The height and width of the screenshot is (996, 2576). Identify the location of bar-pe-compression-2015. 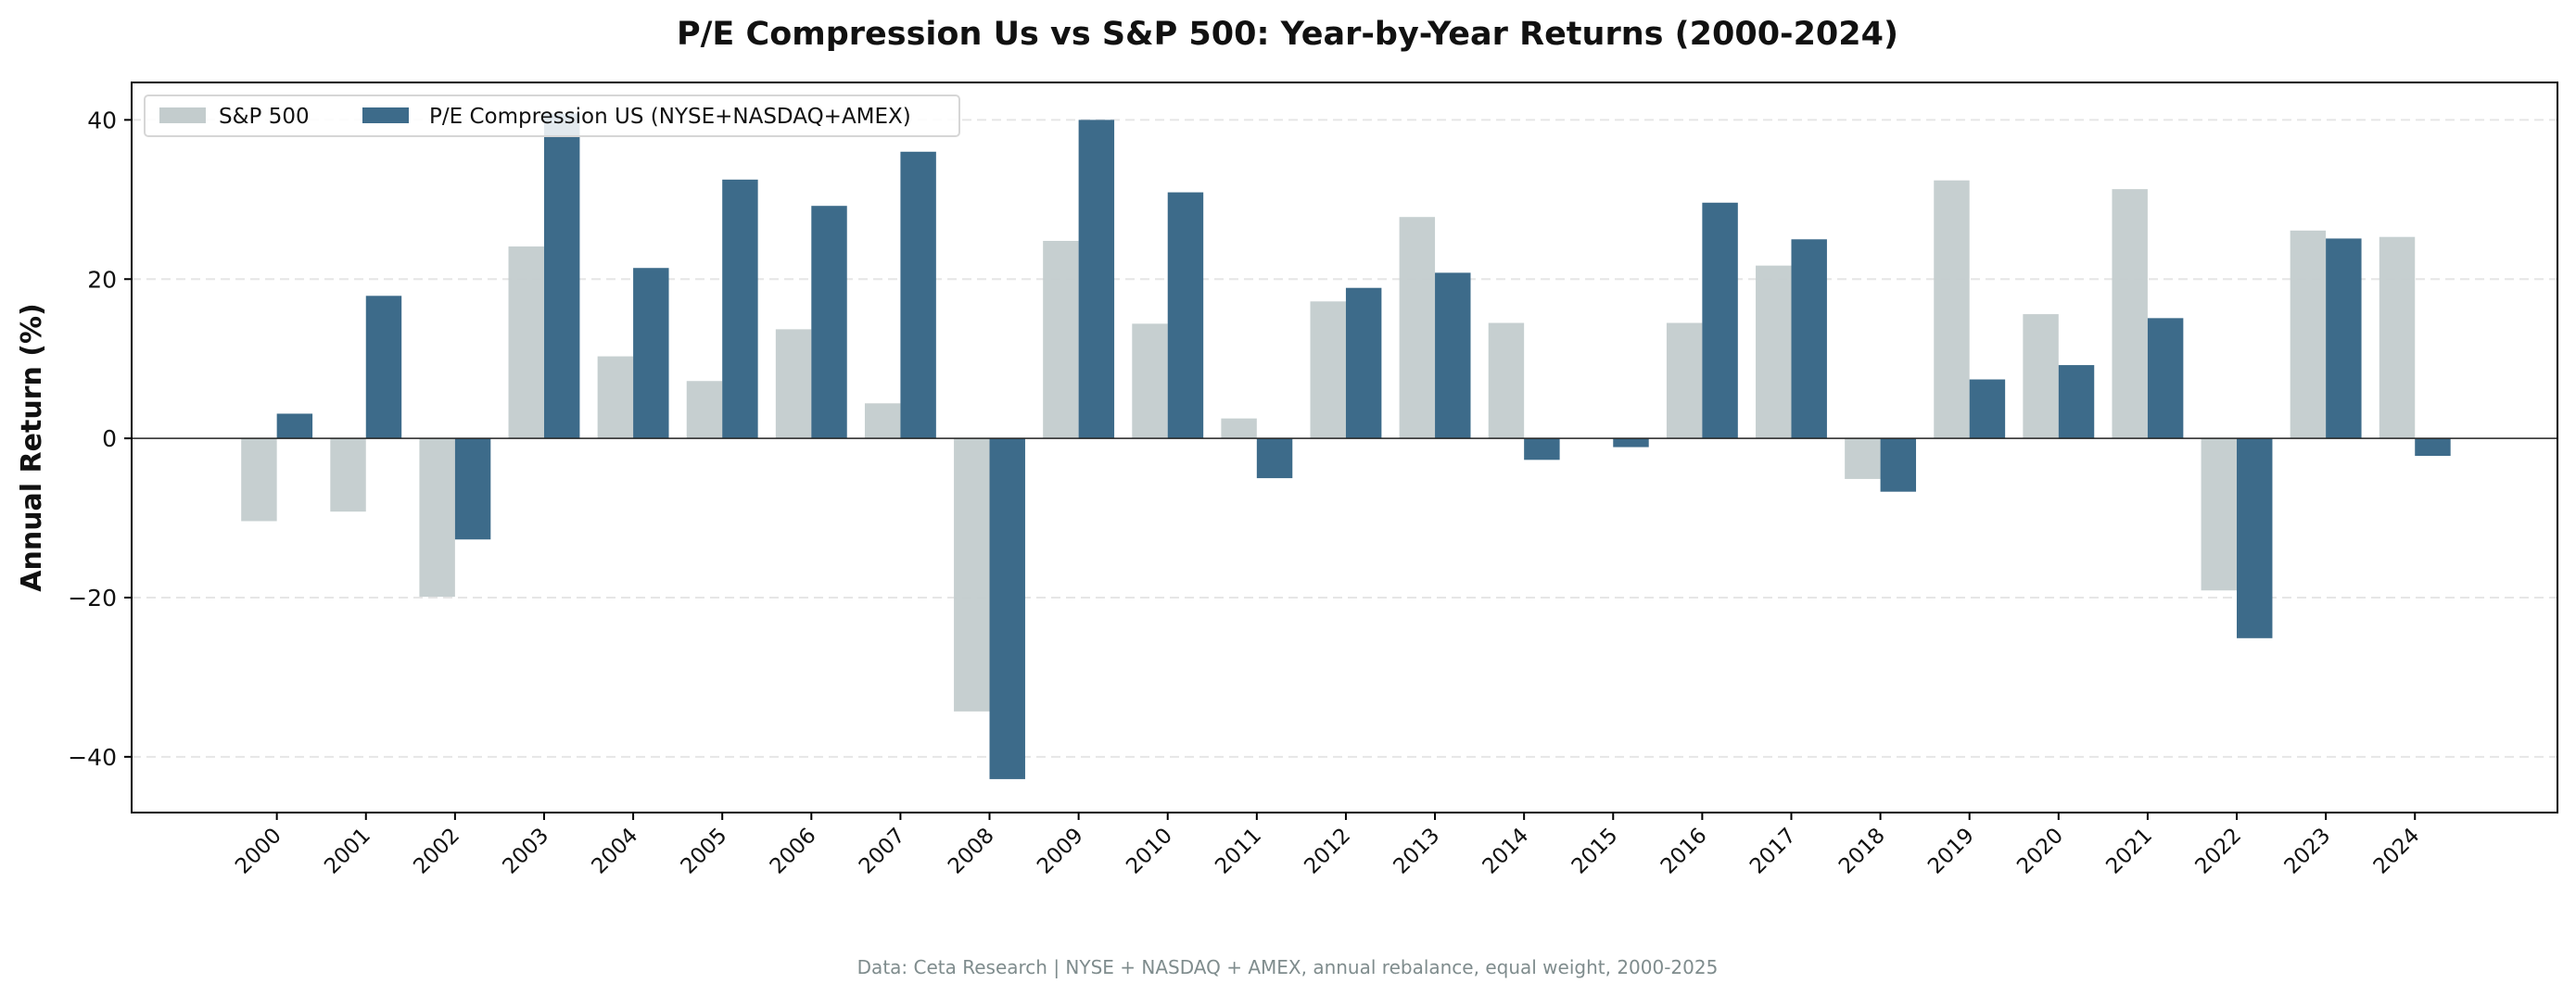
(1631, 443).